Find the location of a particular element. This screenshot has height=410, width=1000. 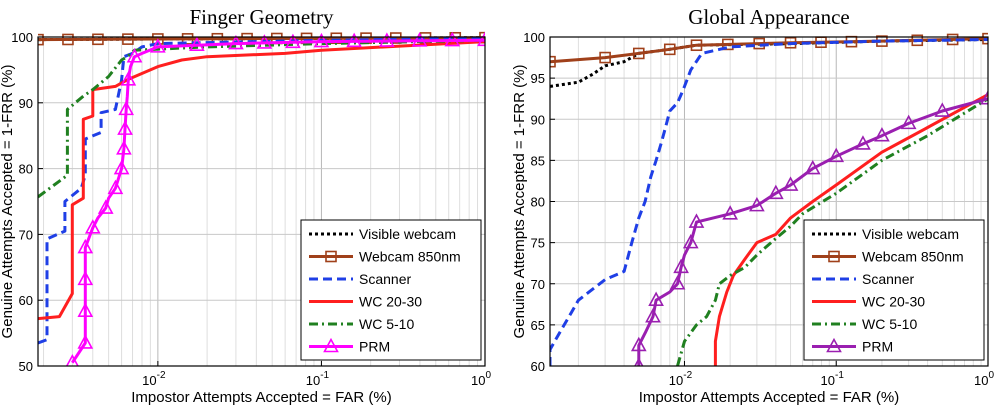

chart-title: Global Appearance is located at coordinates (769, 17).